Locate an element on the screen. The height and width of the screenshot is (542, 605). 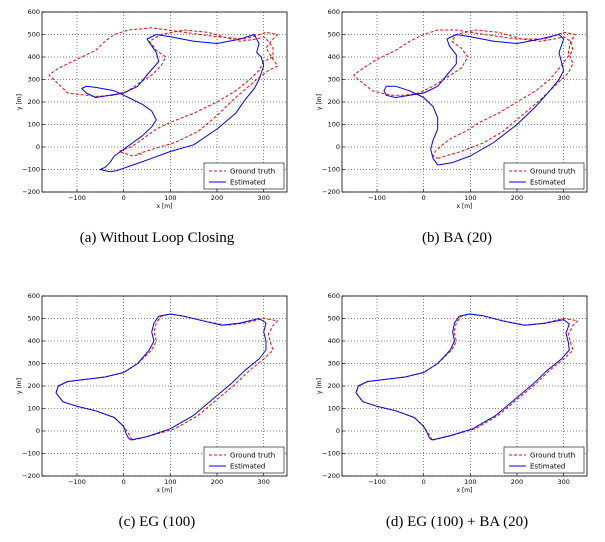
caption-a: (a) Without Loop Closing is located at coordinates (157, 238).